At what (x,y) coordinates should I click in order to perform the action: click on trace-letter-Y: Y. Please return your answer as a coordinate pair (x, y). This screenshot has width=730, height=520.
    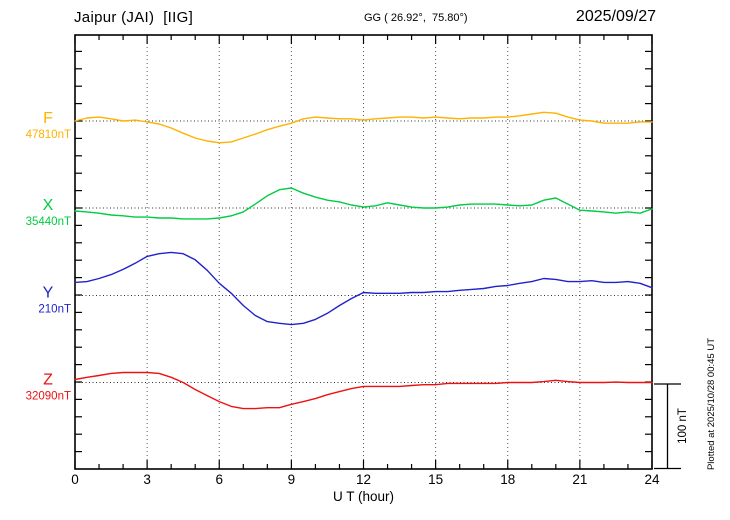
    Looking at the image, I should click on (48, 293).